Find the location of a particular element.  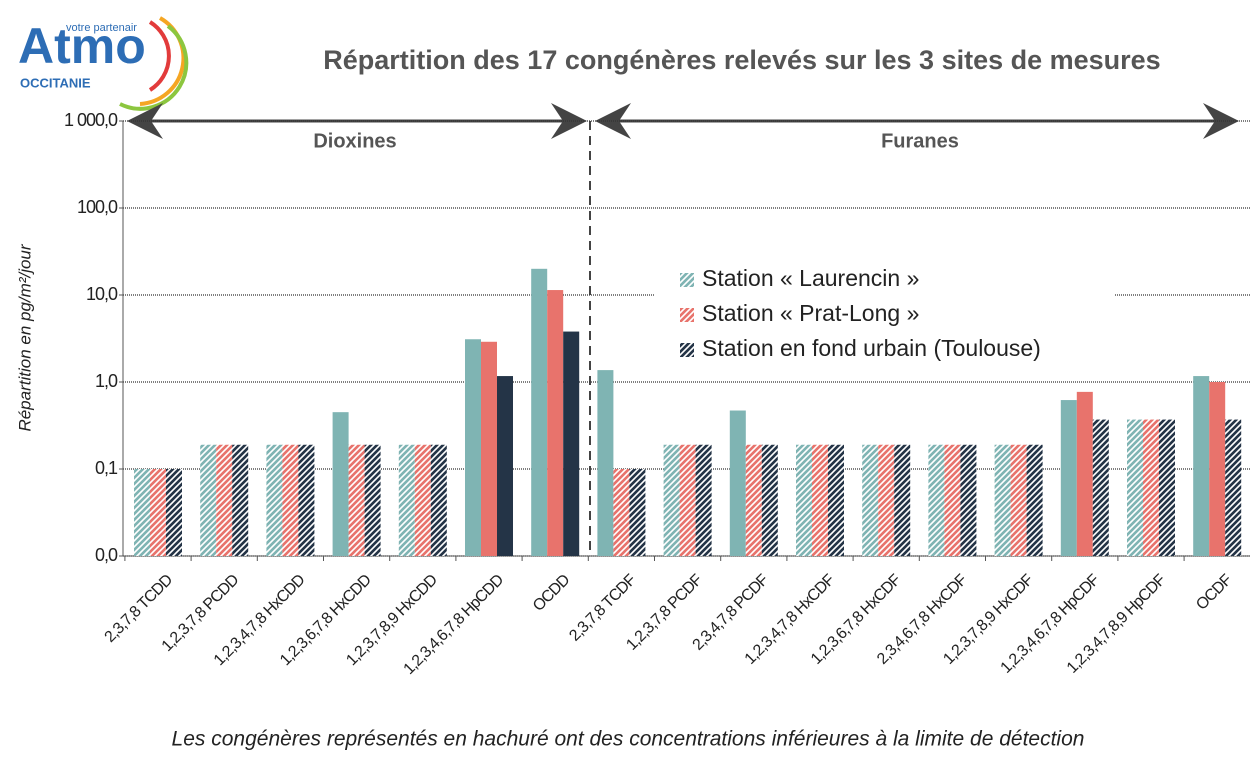

x-tick-label: 2,3,7,8 TCDF is located at coordinates (603, 608).